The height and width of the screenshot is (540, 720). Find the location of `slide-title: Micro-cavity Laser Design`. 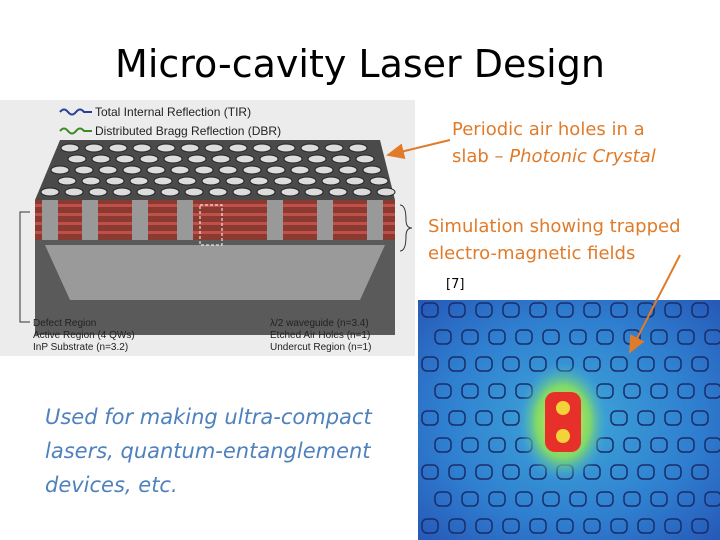

slide-title: Micro-cavity Laser Design is located at coordinates (360, 64).